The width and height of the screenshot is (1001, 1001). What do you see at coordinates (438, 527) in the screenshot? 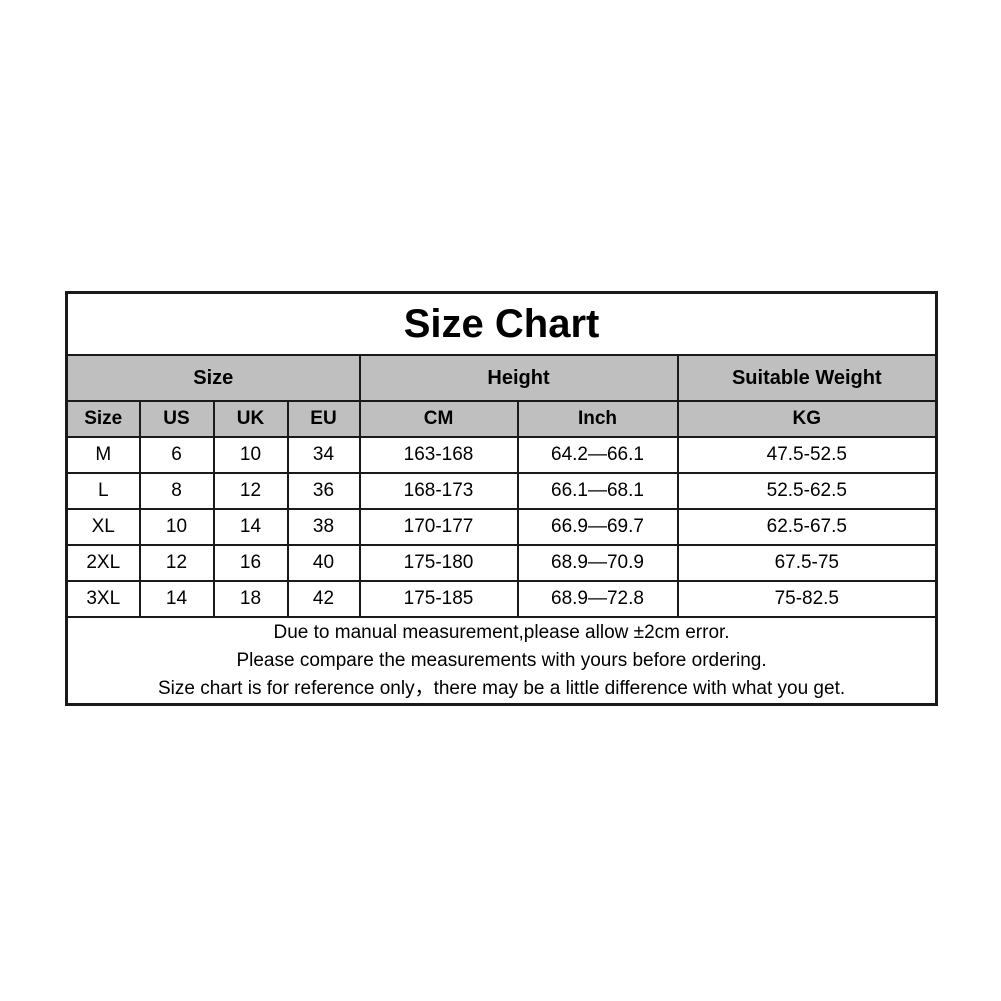
I see `cell-cm: 170-177` at bounding box center [438, 527].